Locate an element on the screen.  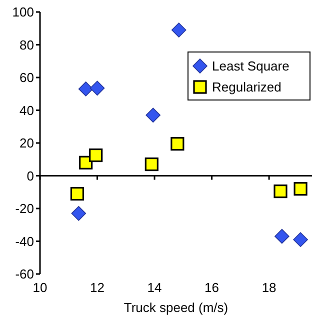
y-tick-label: -40 is located at coordinates (24, 241).